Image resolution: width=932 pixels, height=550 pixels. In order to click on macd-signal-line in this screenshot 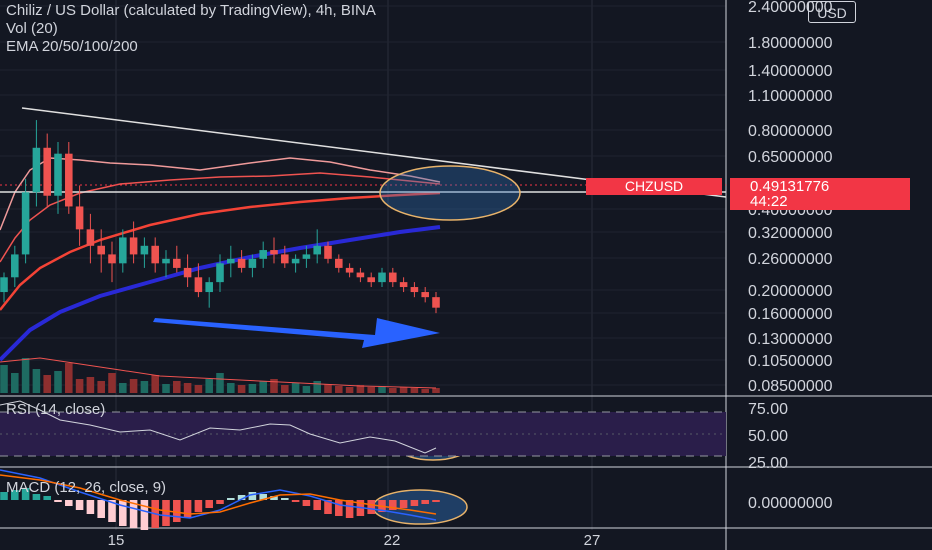, I will do `click(218, 494)`.